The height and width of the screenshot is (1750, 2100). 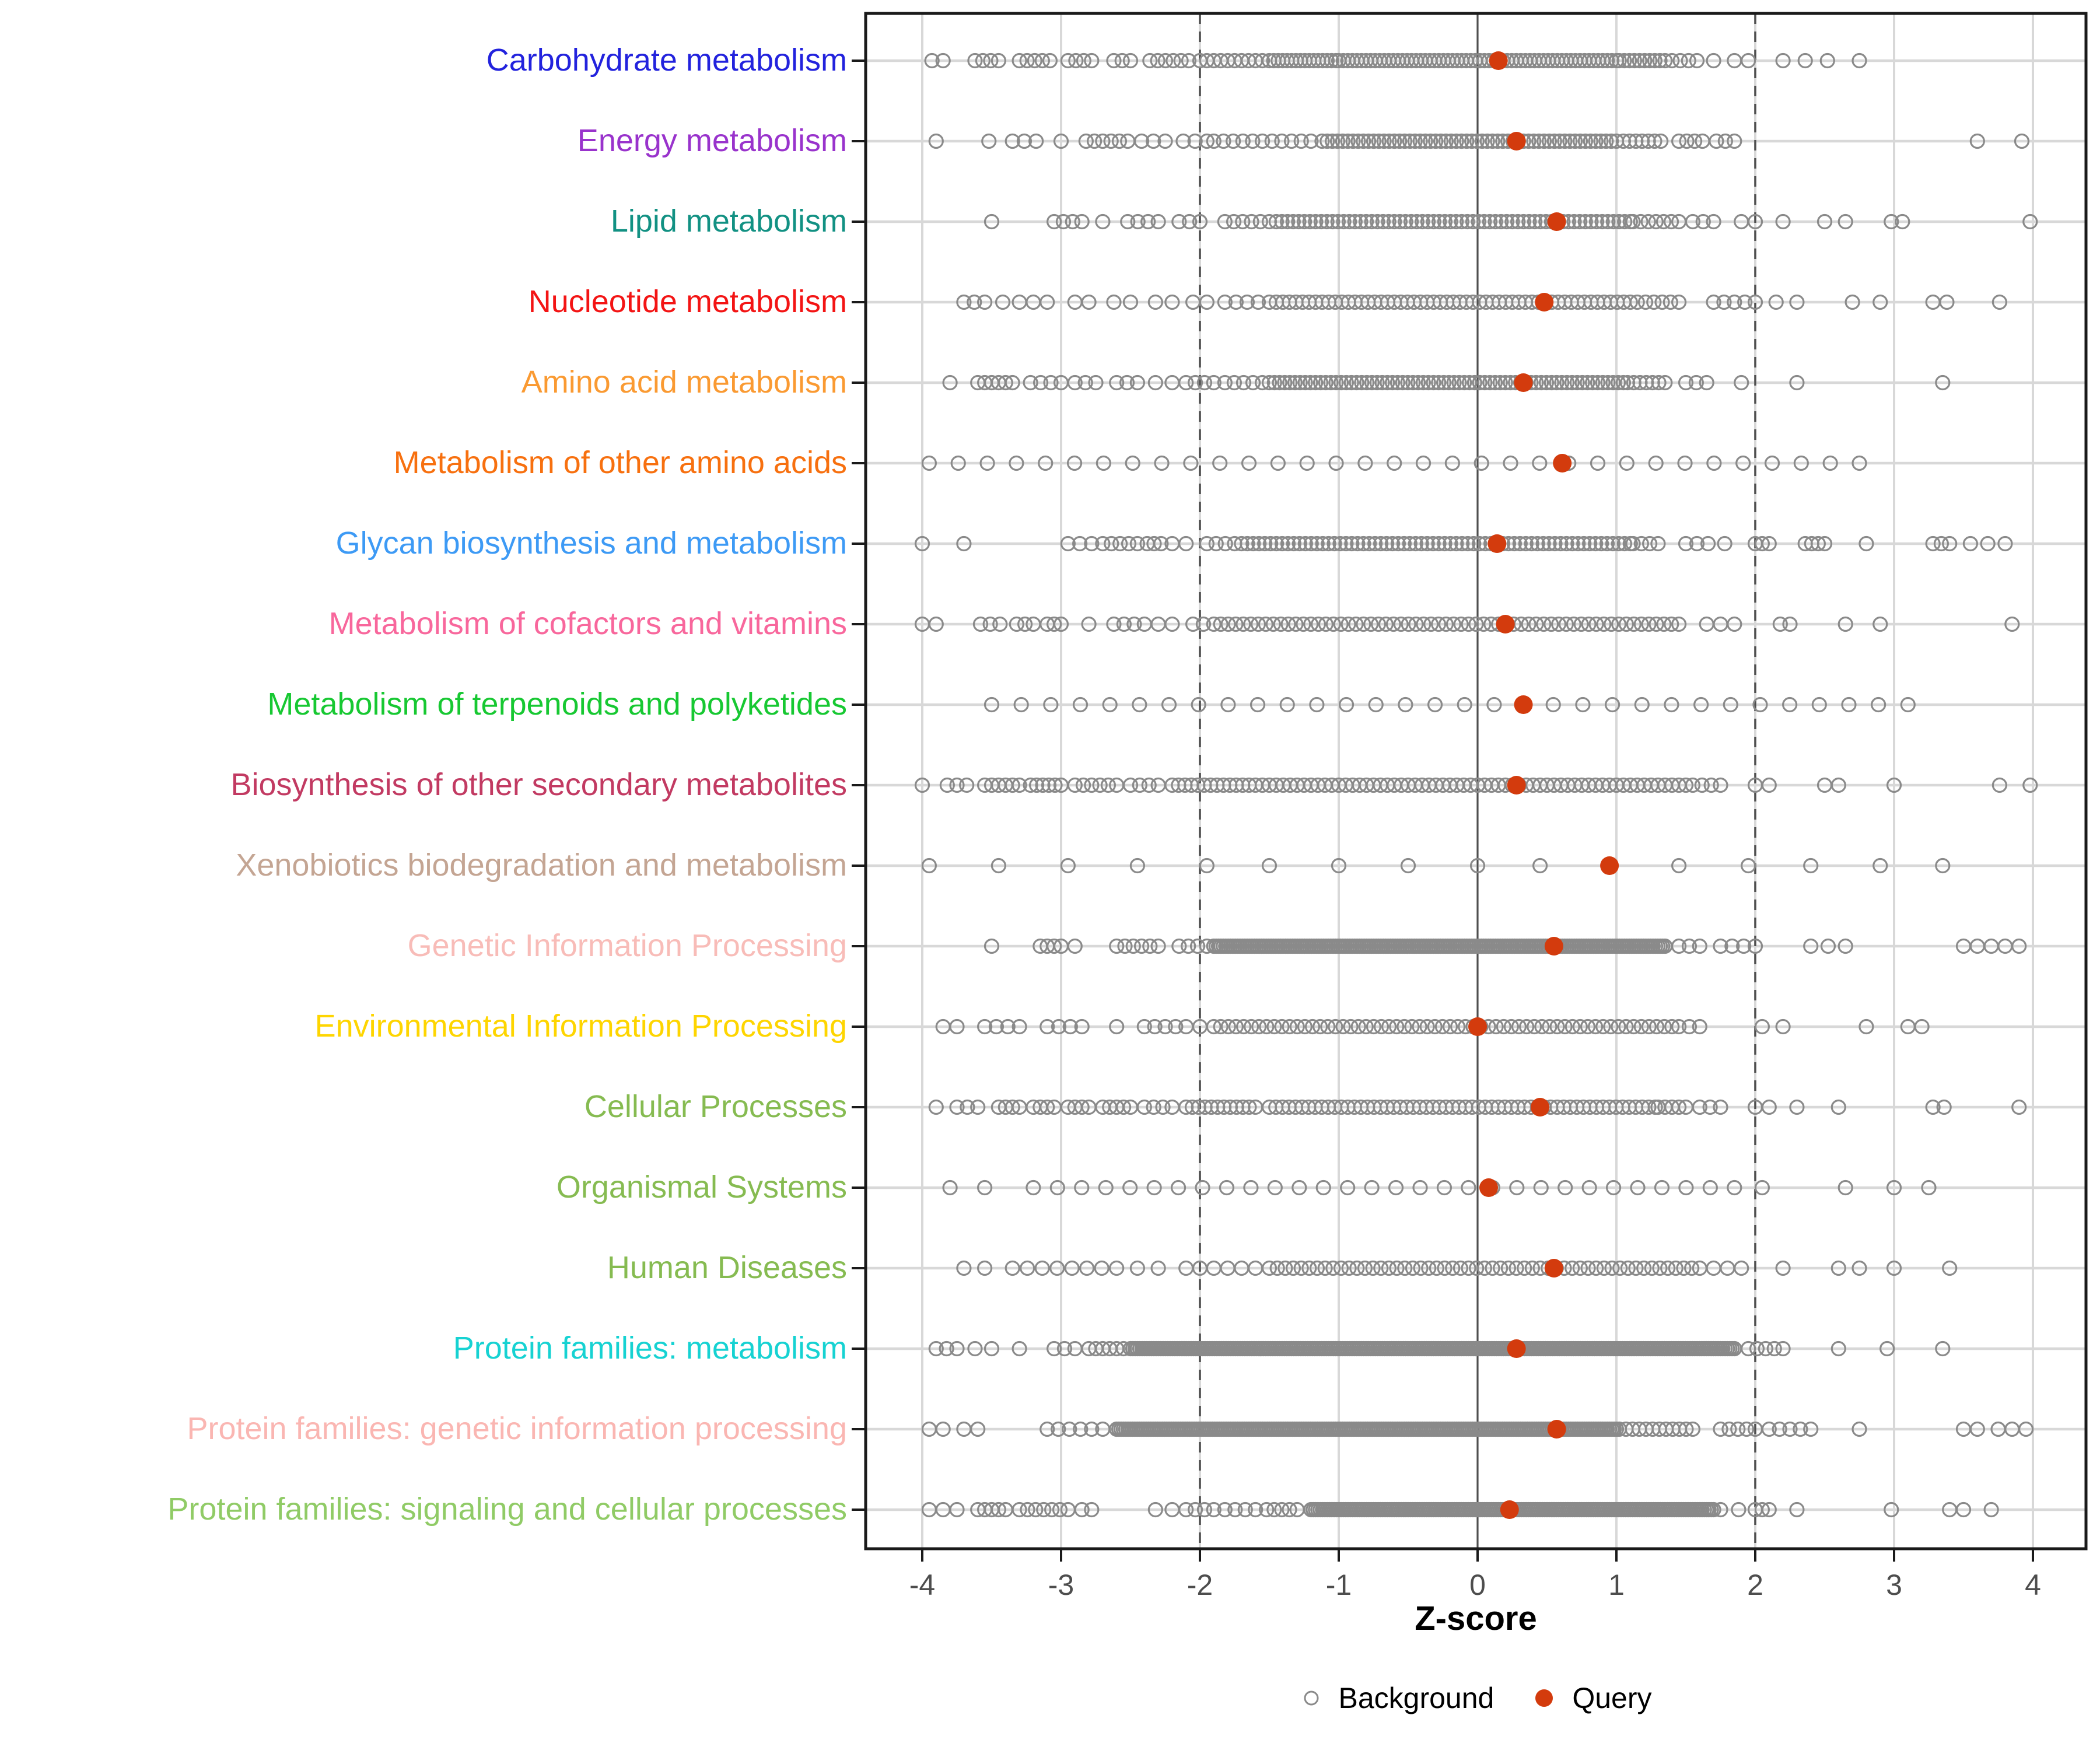 What do you see at coordinates (922, 1585) in the screenshot?
I see `x-axis-tick-label: -4` at bounding box center [922, 1585].